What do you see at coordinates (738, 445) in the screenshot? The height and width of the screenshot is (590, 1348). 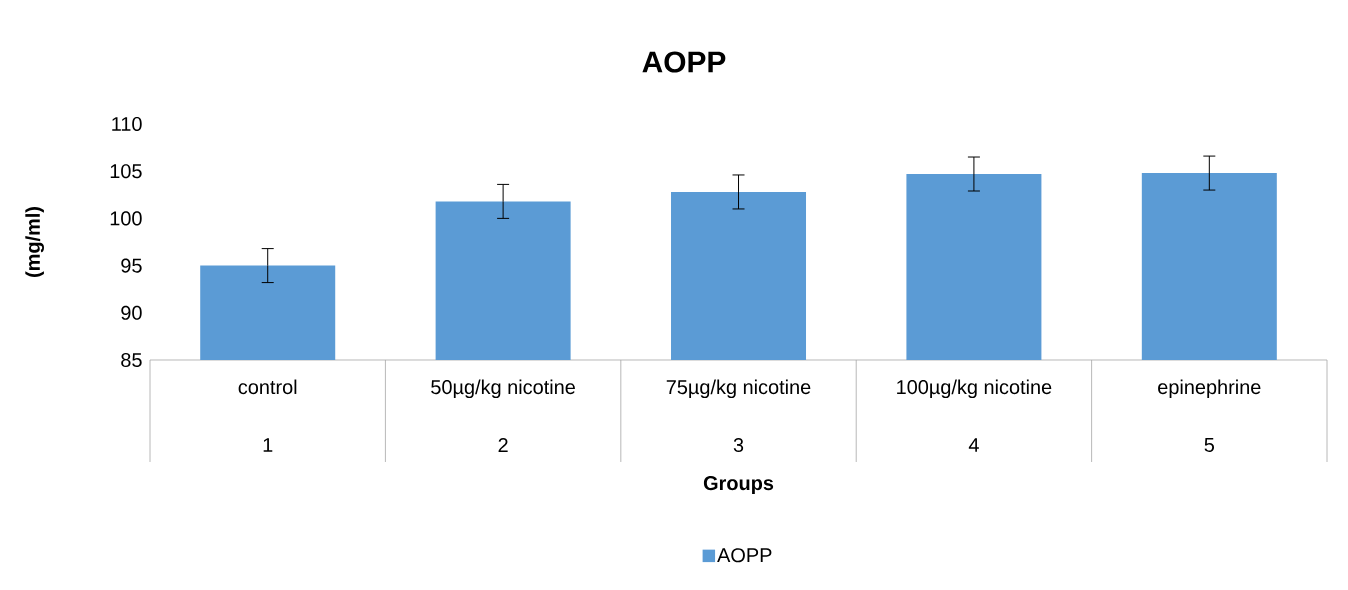 I see `text: 3` at bounding box center [738, 445].